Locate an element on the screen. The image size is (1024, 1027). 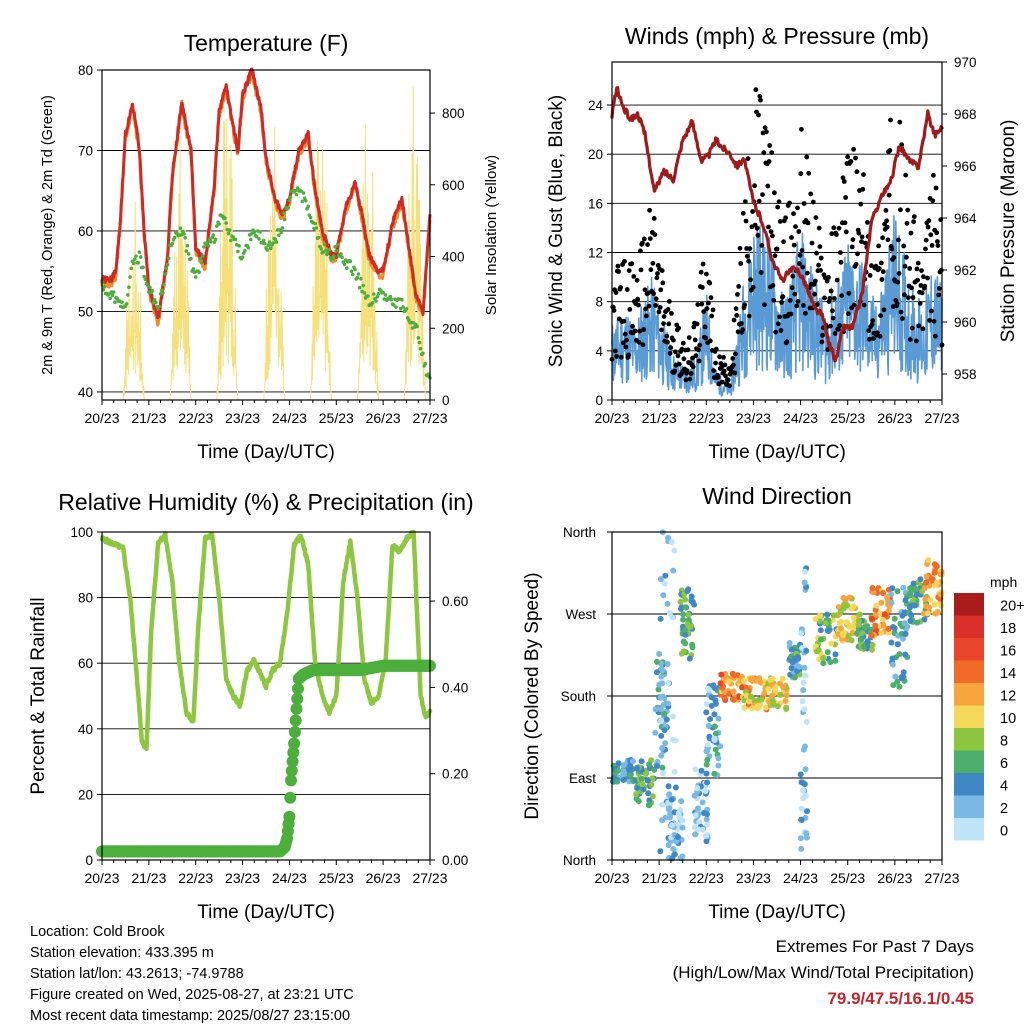
x-axis-label: Time (Day/UTC) is located at coordinates (777, 452).